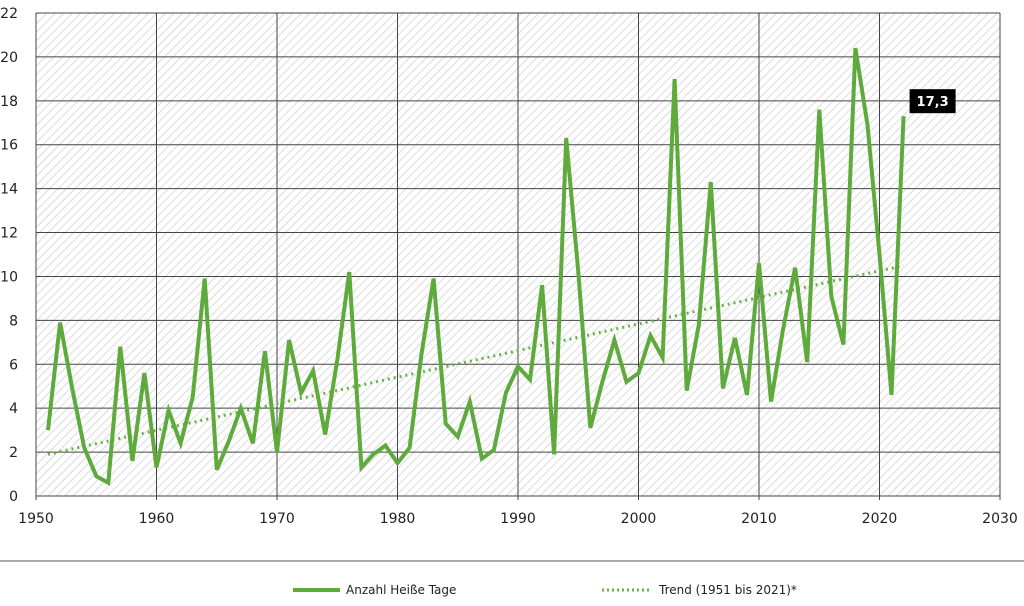  Describe the element at coordinates (13, 409) in the screenshot. I see `y-tick-label: 4` at that location.